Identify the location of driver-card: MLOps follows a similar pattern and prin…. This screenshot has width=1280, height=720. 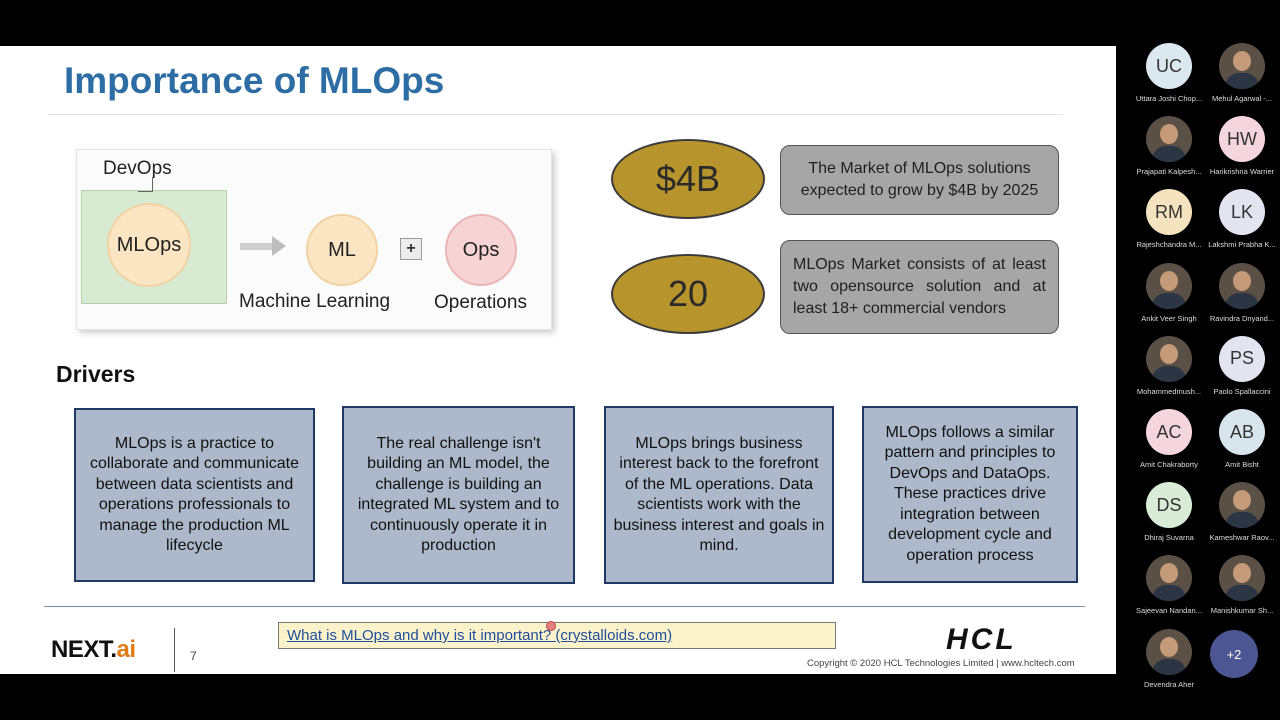
(970, 494).